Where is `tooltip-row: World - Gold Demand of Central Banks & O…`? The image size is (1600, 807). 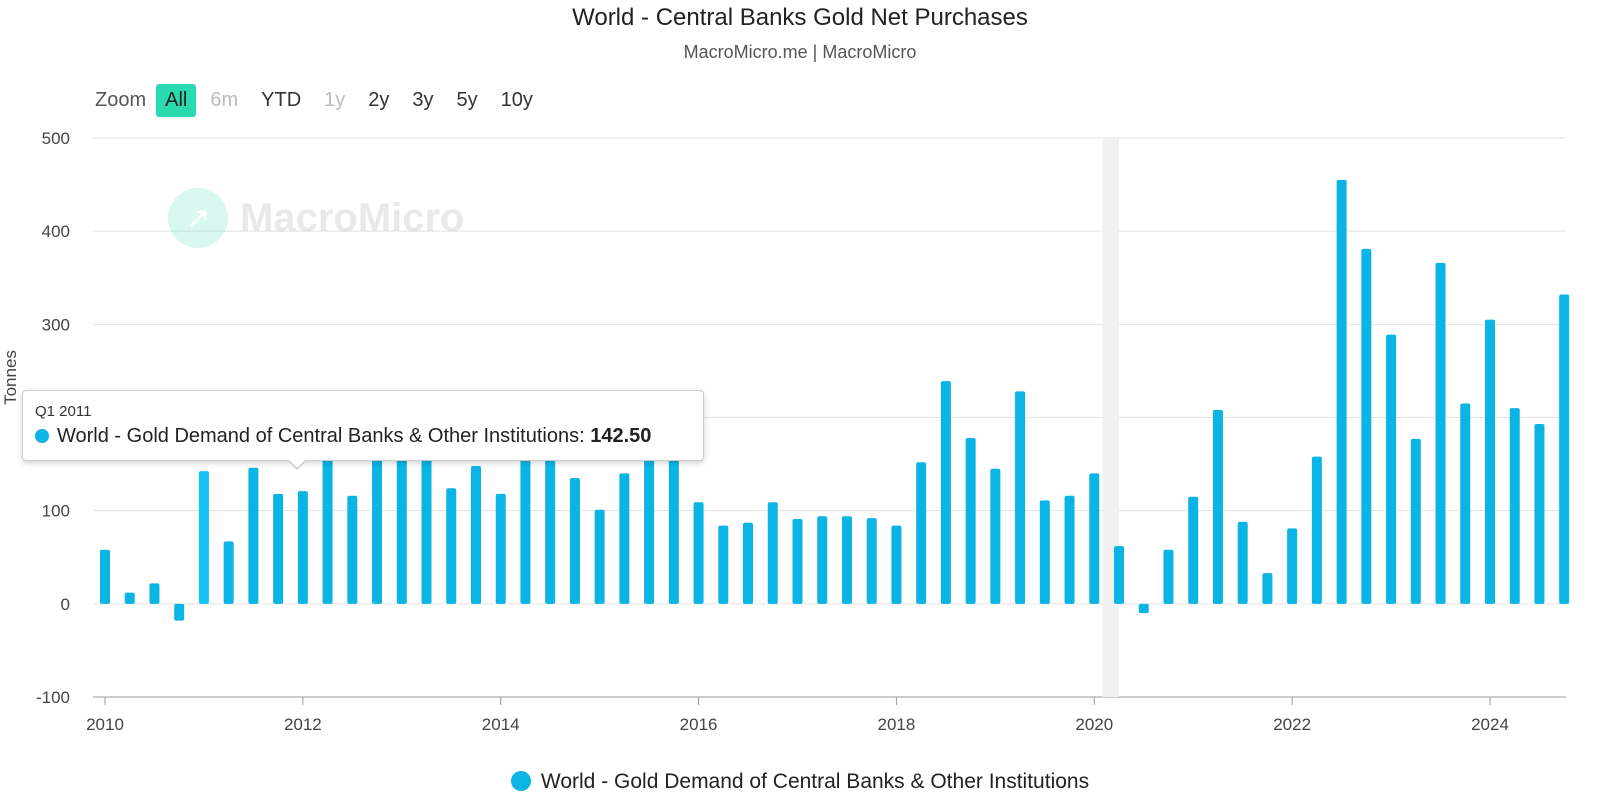 tooltip-row: World - Gold Demand of Central Banks & O… is located at coordinates (343, 436).